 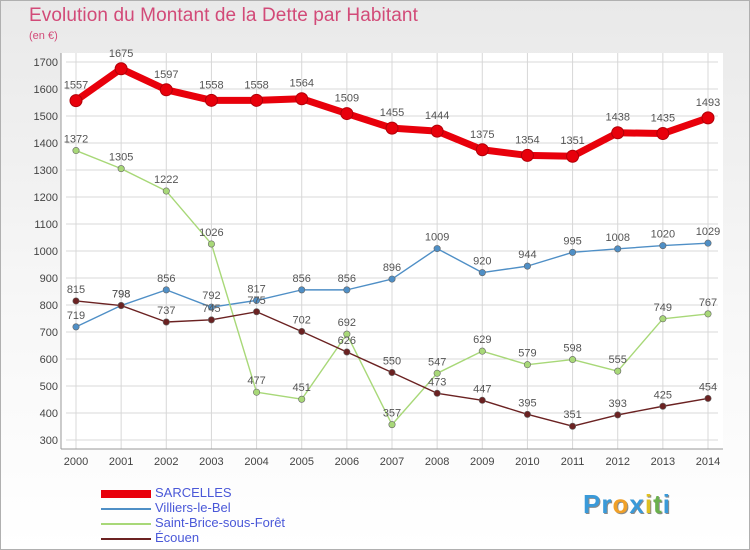 I want to click on x-tick-label: 2007, so click(x=392, y=462).